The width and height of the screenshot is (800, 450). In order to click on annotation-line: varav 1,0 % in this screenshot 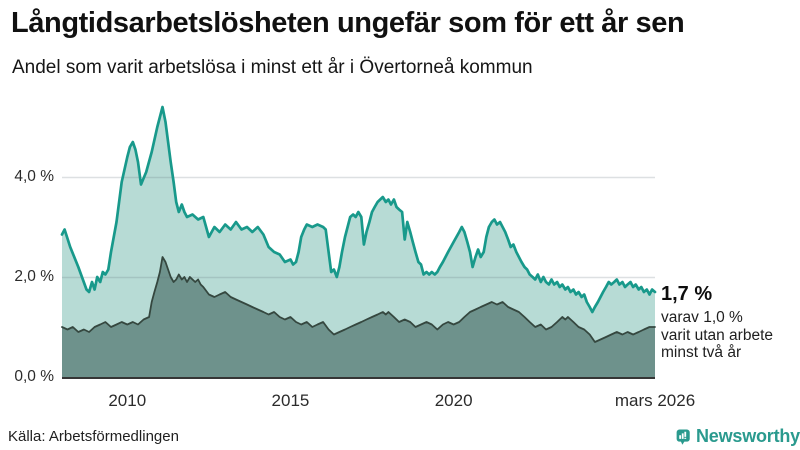, I will do `click(702, 317)`.